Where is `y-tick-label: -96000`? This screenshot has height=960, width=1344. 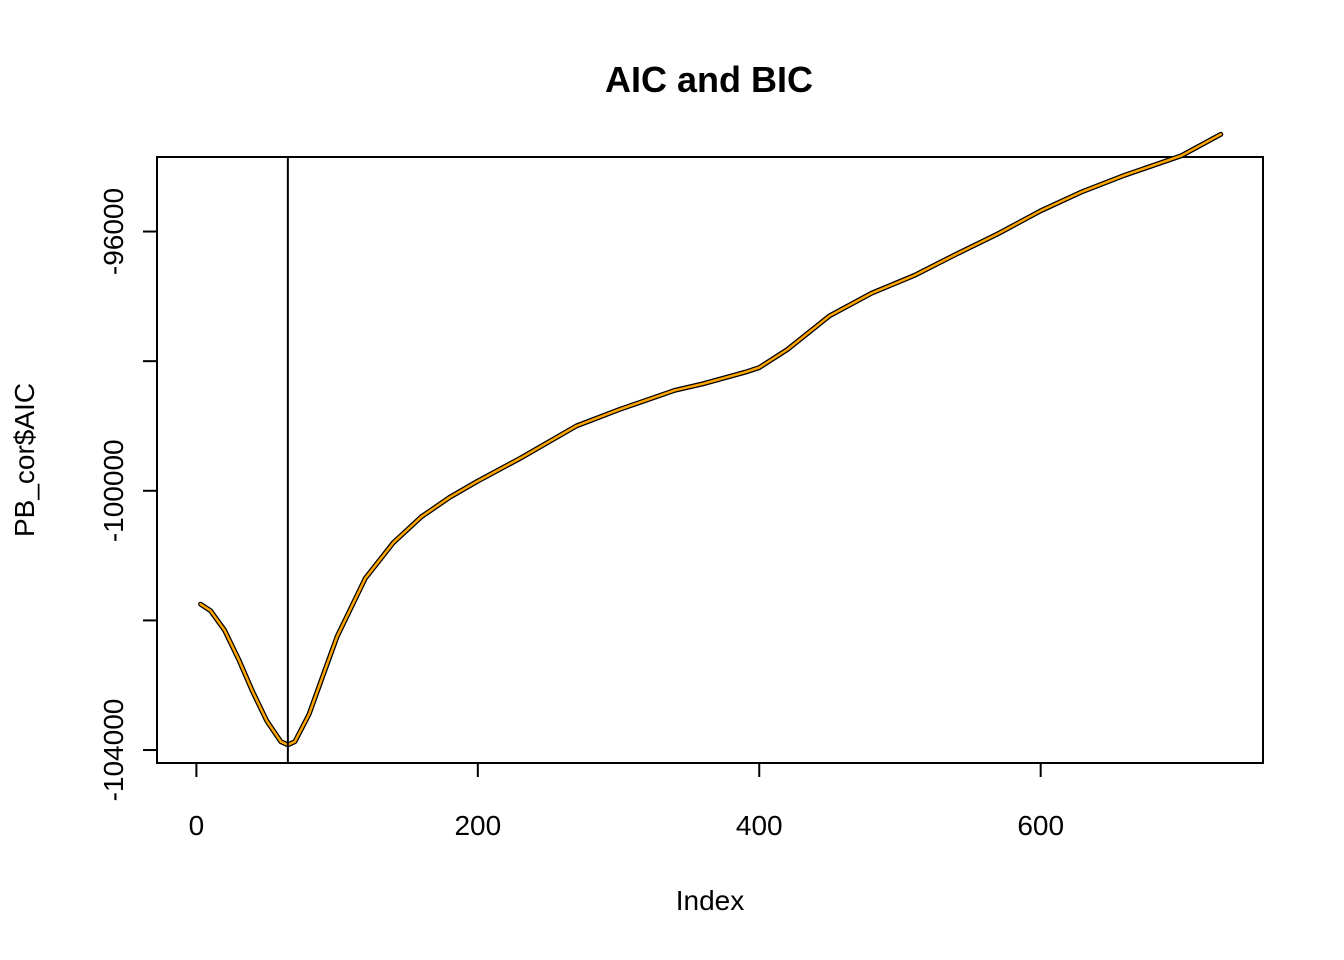
y-tick-label: -96000 is located at coordinates (113, 231).